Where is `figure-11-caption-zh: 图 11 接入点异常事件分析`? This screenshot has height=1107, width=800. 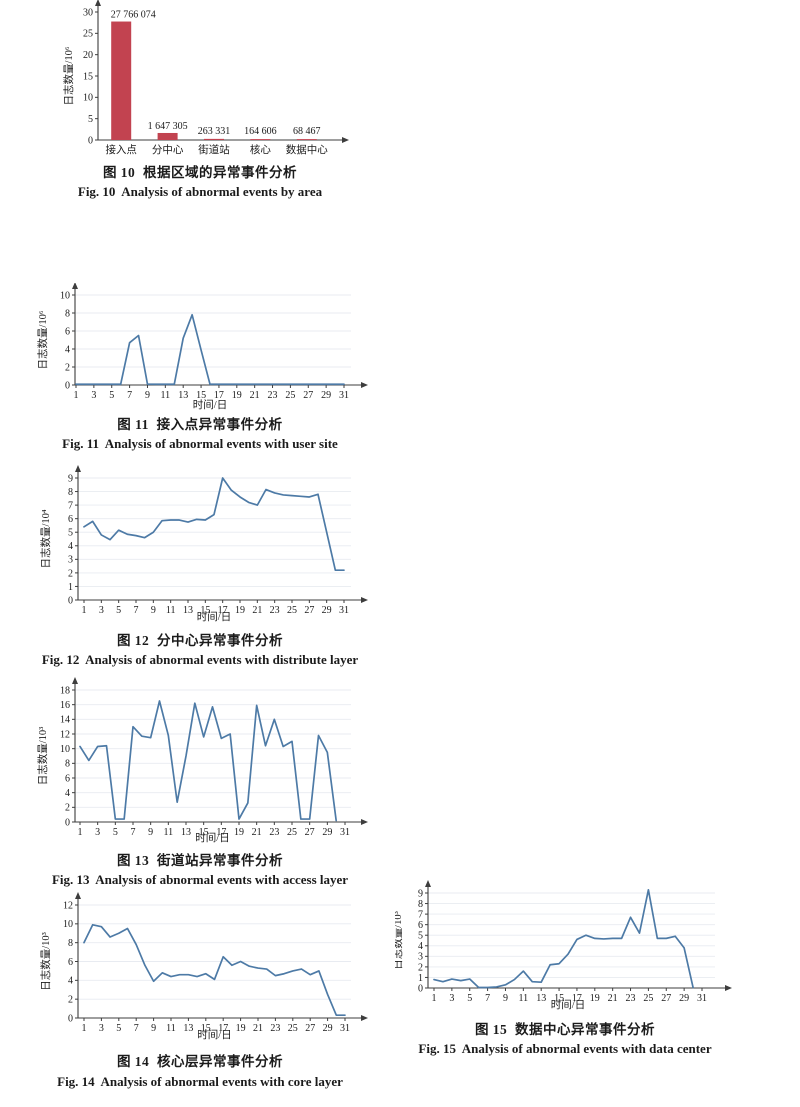
figure-11-caption-zh: 图 11 接入点异常事件分析 is located at coordinates (200, 424).